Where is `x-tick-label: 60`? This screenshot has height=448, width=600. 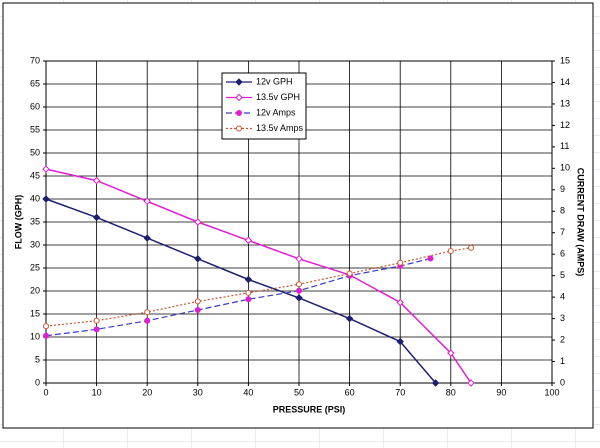
x-tick-label: 60 is located at coordinates (350, 392).